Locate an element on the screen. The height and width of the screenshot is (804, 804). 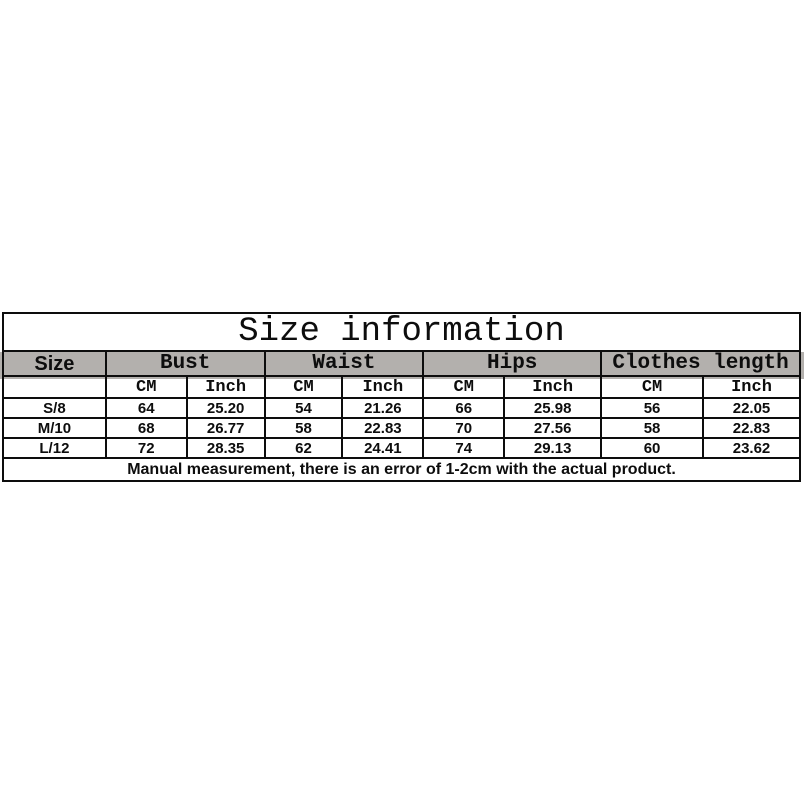
clothes-cm-value: 60 is located at coordinates (652, 448).